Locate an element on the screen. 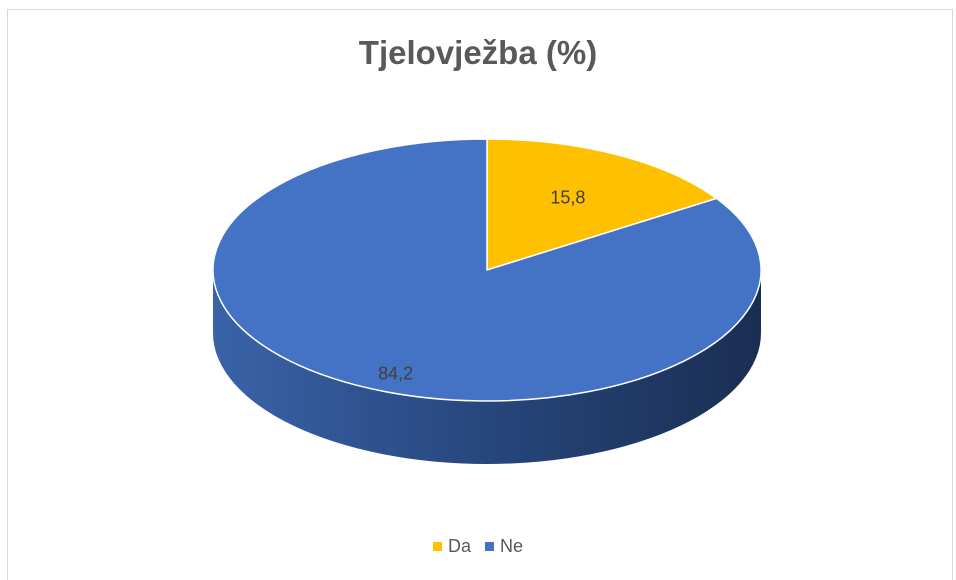 This screenshot has height=580, width=956. legend-item-da: Da is located at coordinates (451, 546).